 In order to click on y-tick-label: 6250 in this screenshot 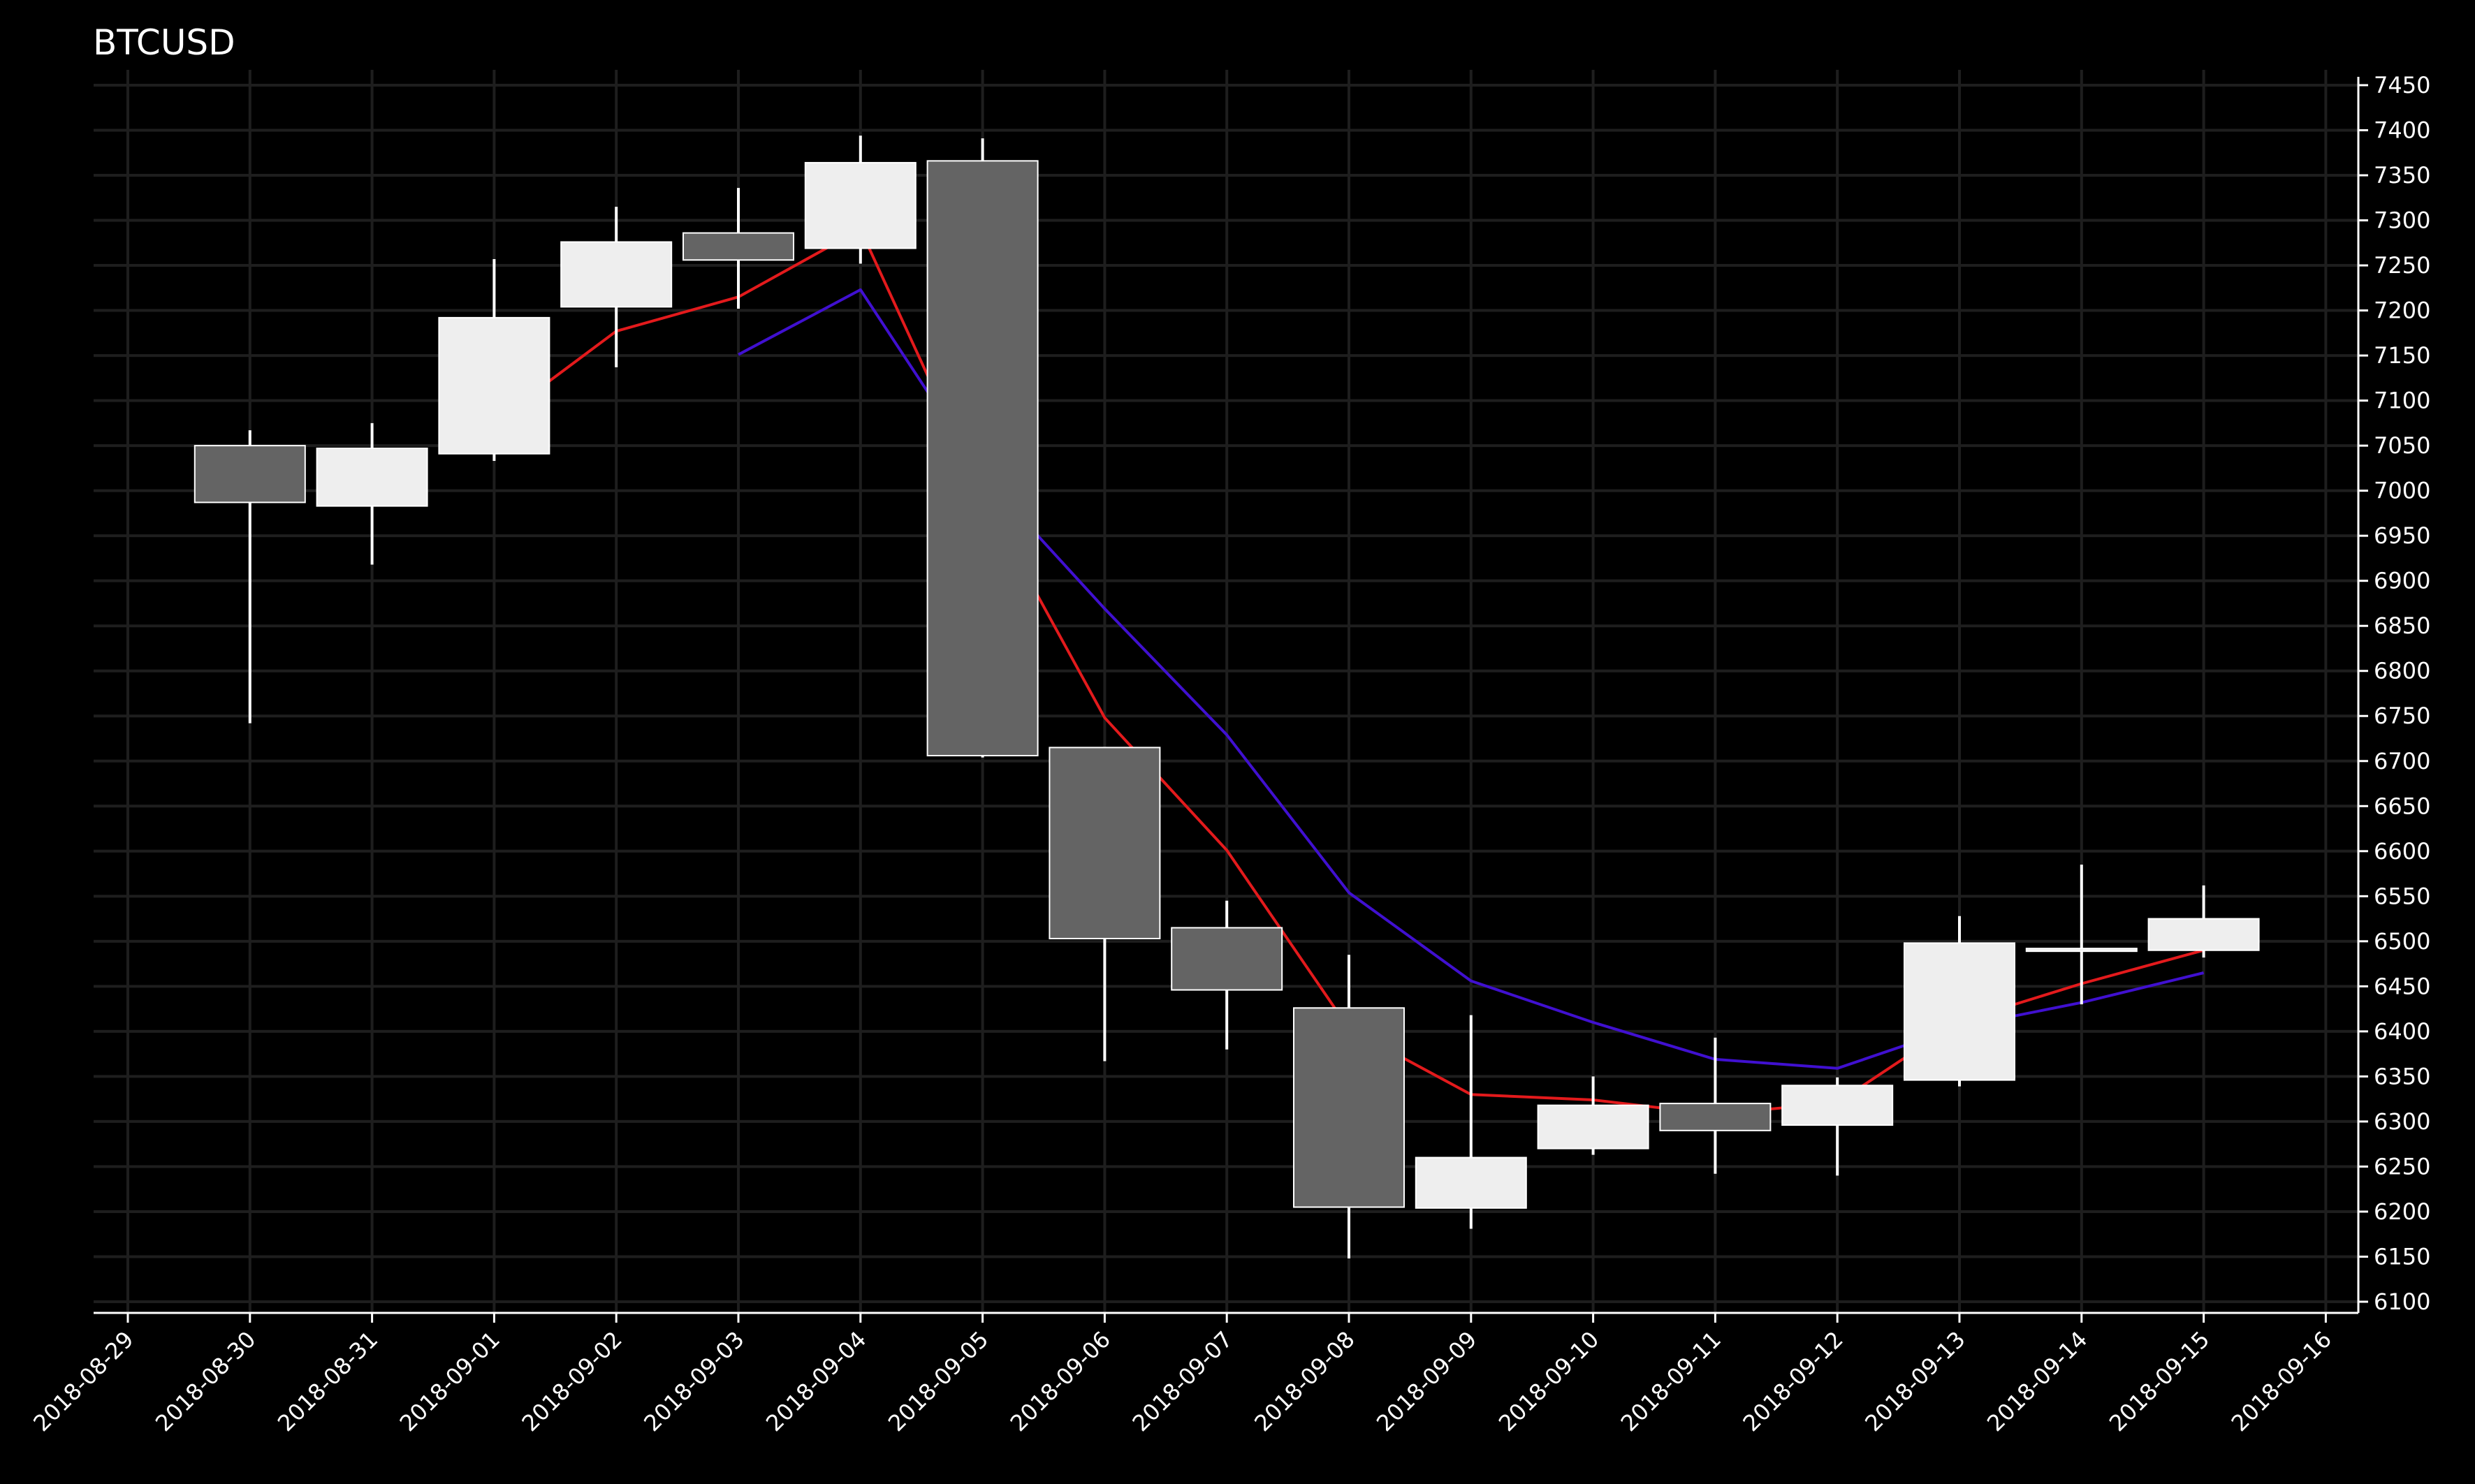, I will do `click(2402, 1166)`.